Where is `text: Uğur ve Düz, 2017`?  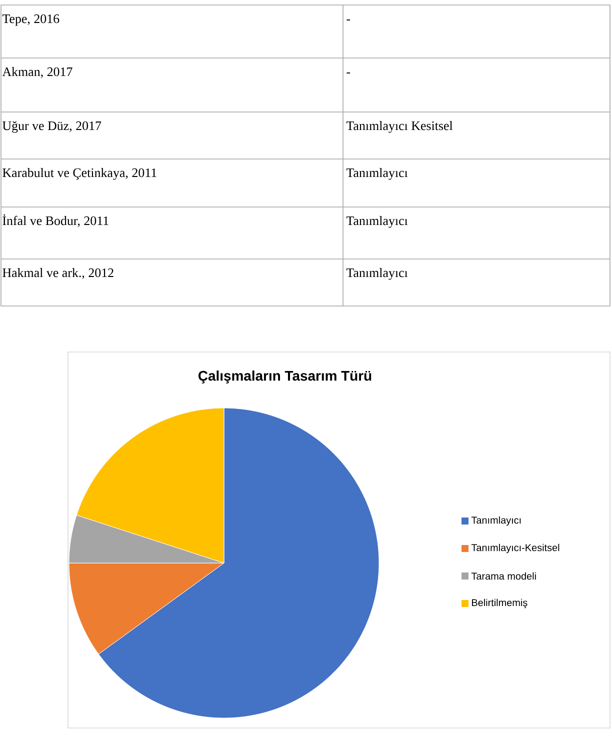 text: Uğur ve Düz, 2017 is located at coordinates (52, 127).